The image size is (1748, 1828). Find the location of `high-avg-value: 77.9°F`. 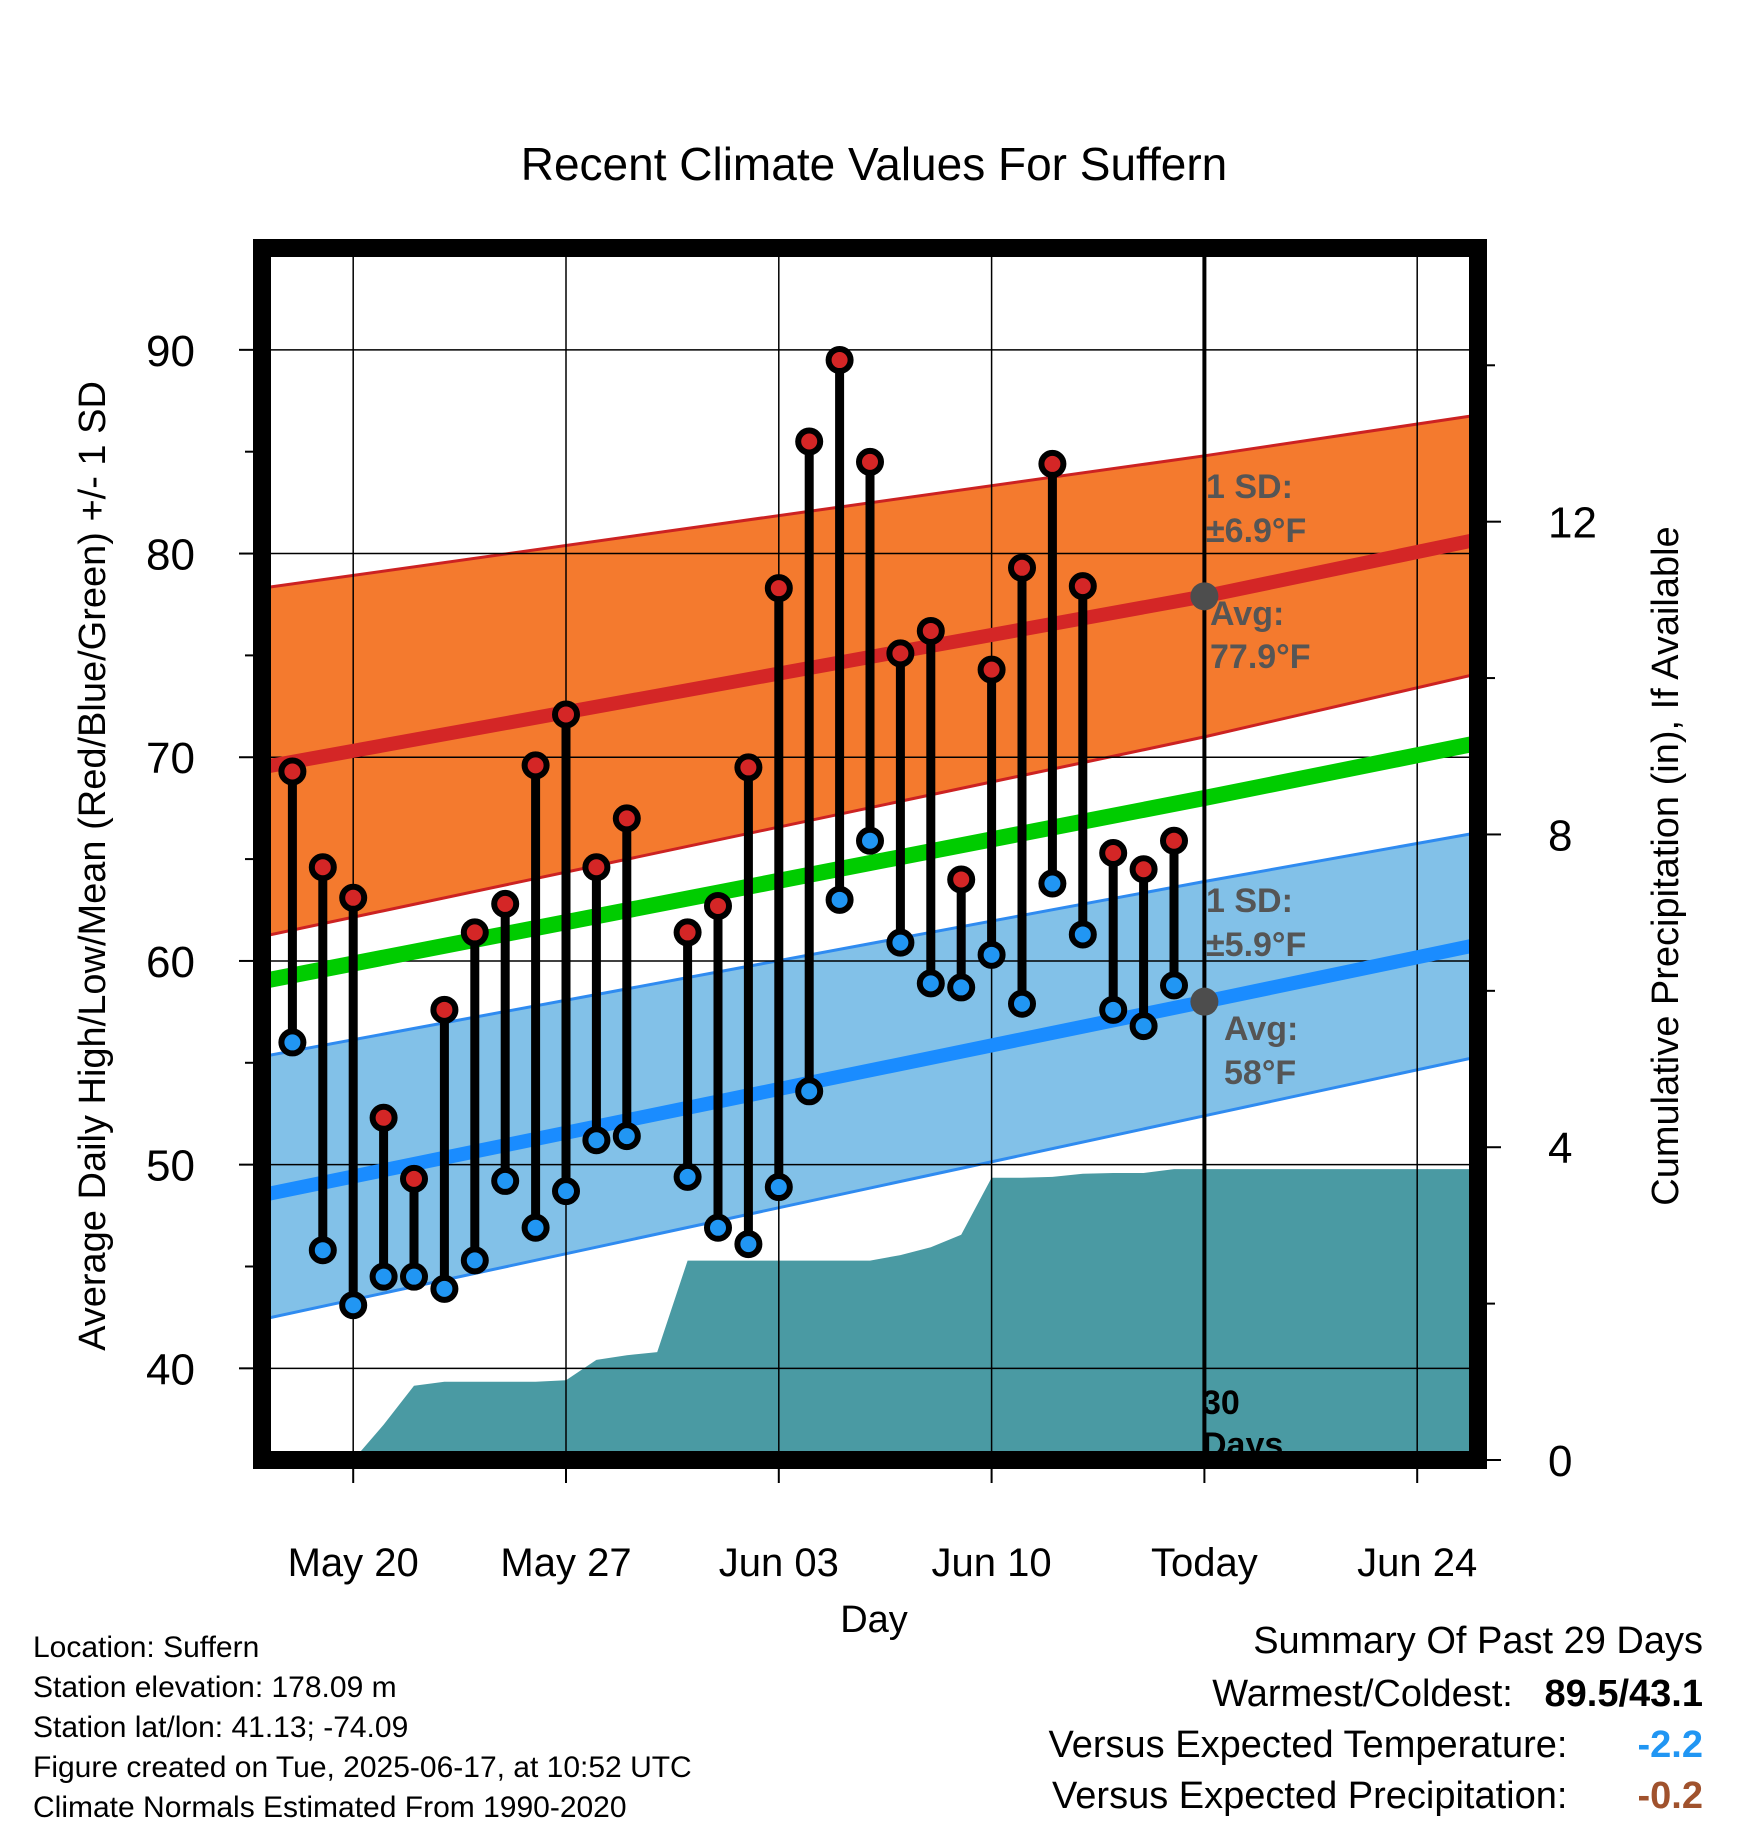

high-avg-value: 77.9°F is located at coordinates (1260, 657).